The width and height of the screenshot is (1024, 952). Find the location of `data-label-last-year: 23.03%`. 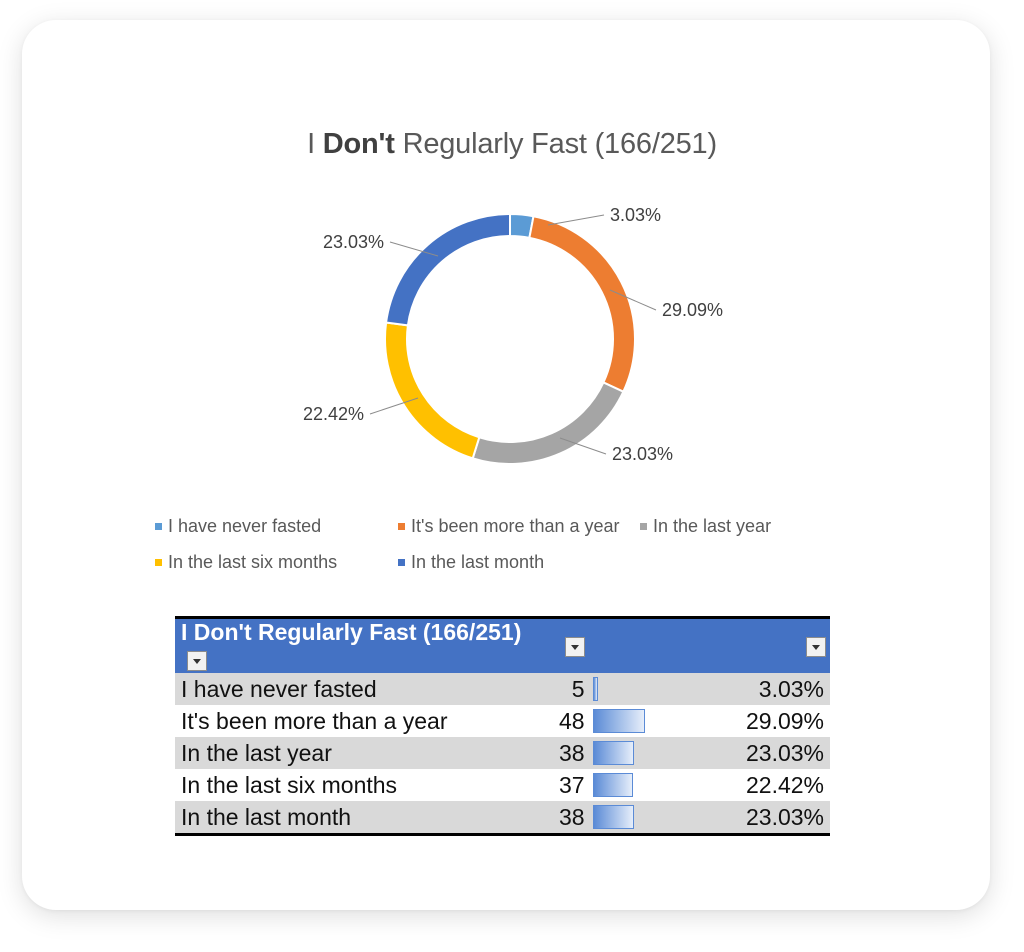

data-label-last-year: 23.03% is located at coordinates (642, 454).